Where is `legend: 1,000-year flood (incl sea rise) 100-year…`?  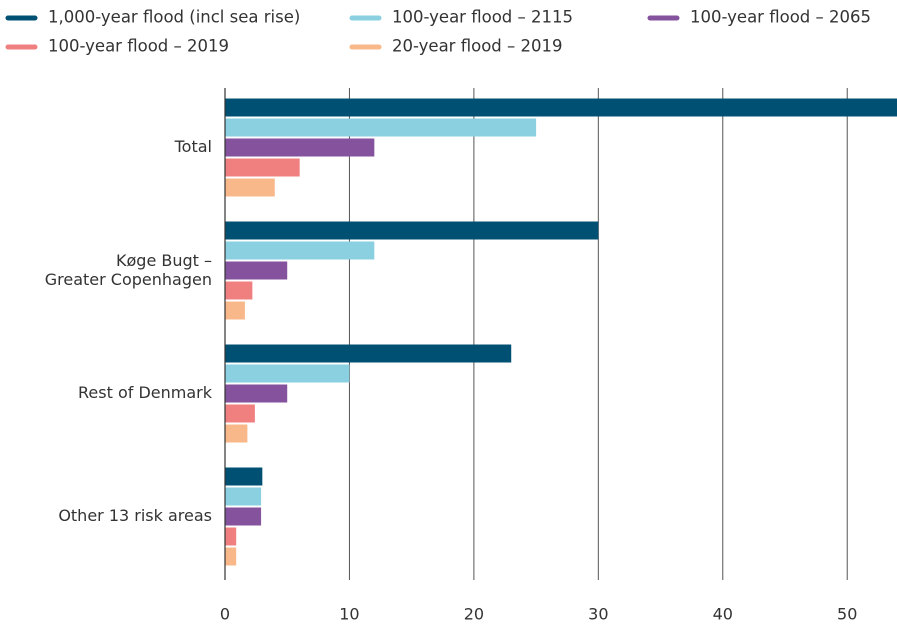
legend: 1,000-year flood (incl sea rise) 100-year… is located at coordinates (438, 32).